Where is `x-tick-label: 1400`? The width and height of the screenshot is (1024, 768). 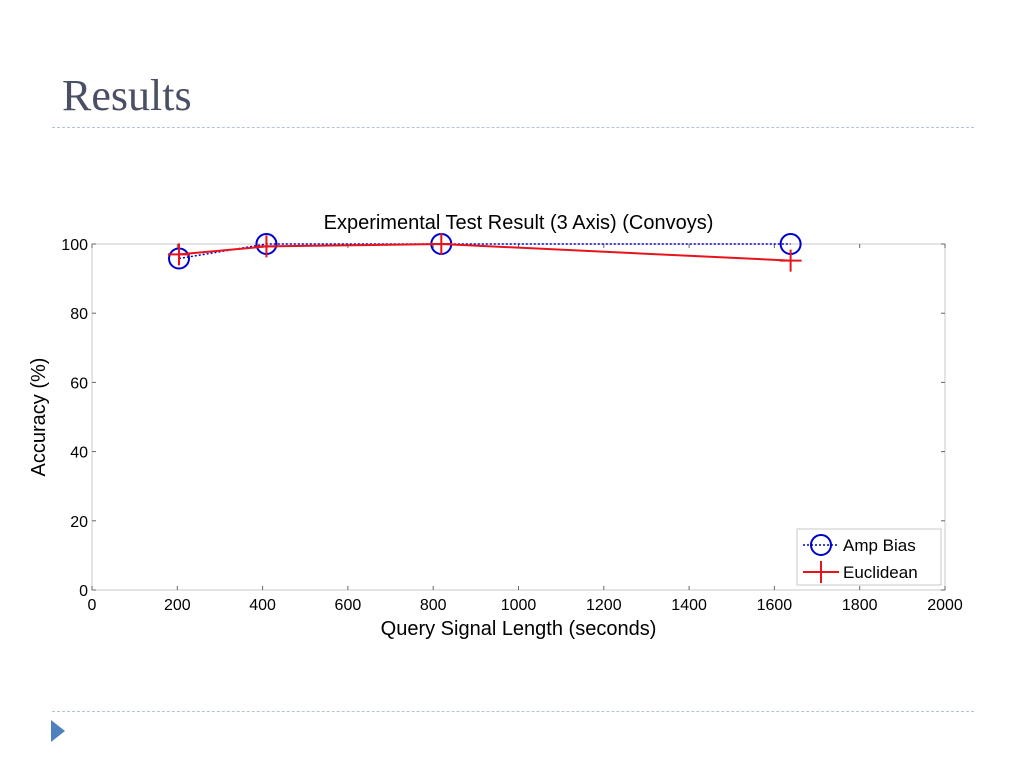 x-tick-label: 1400 is located at coordinates (689, 605).